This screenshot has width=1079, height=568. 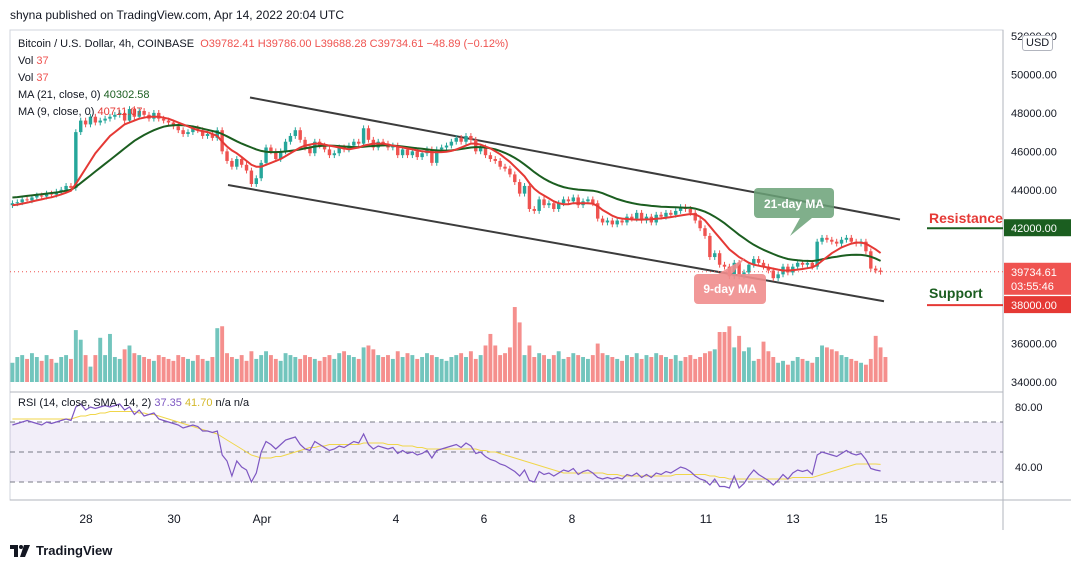 What do you see at coordinates (1034, 229) in the screenshot?
I see `resistance-price-text: 42000.00` at bounding box center [1034, 229].